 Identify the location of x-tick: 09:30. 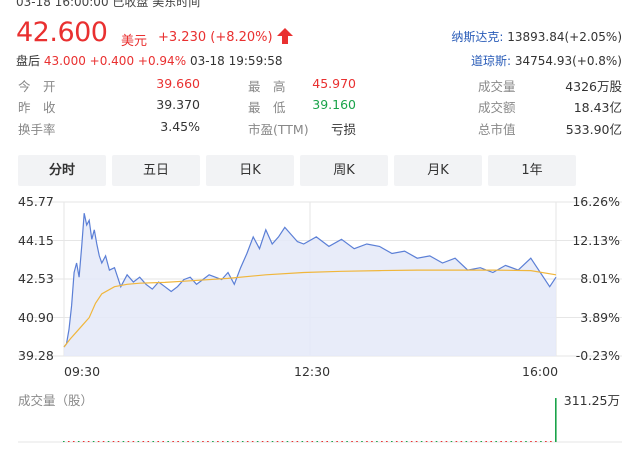
(82, 371).